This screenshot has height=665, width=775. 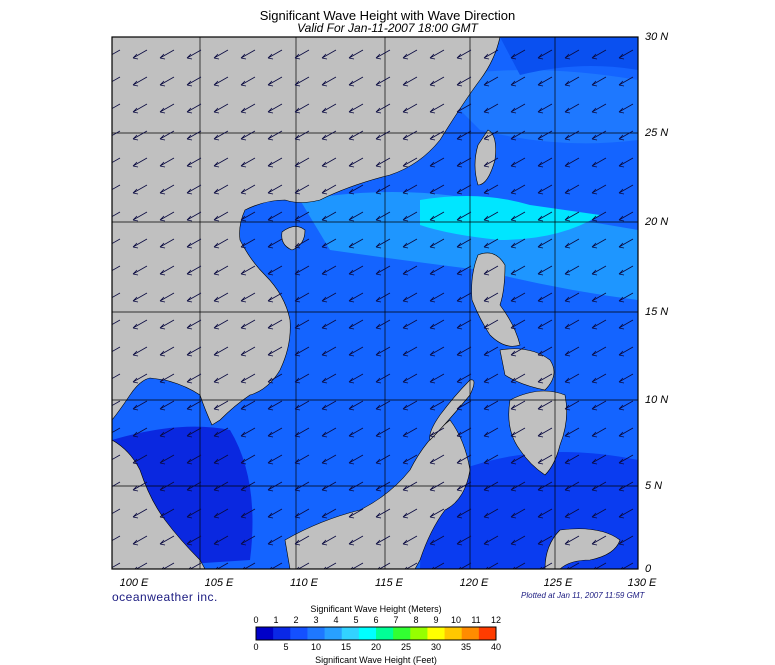 What do you see at coordinates (485, 157) in the screenshot?
I see `land-taiwan` at bounding box center [485, 157].